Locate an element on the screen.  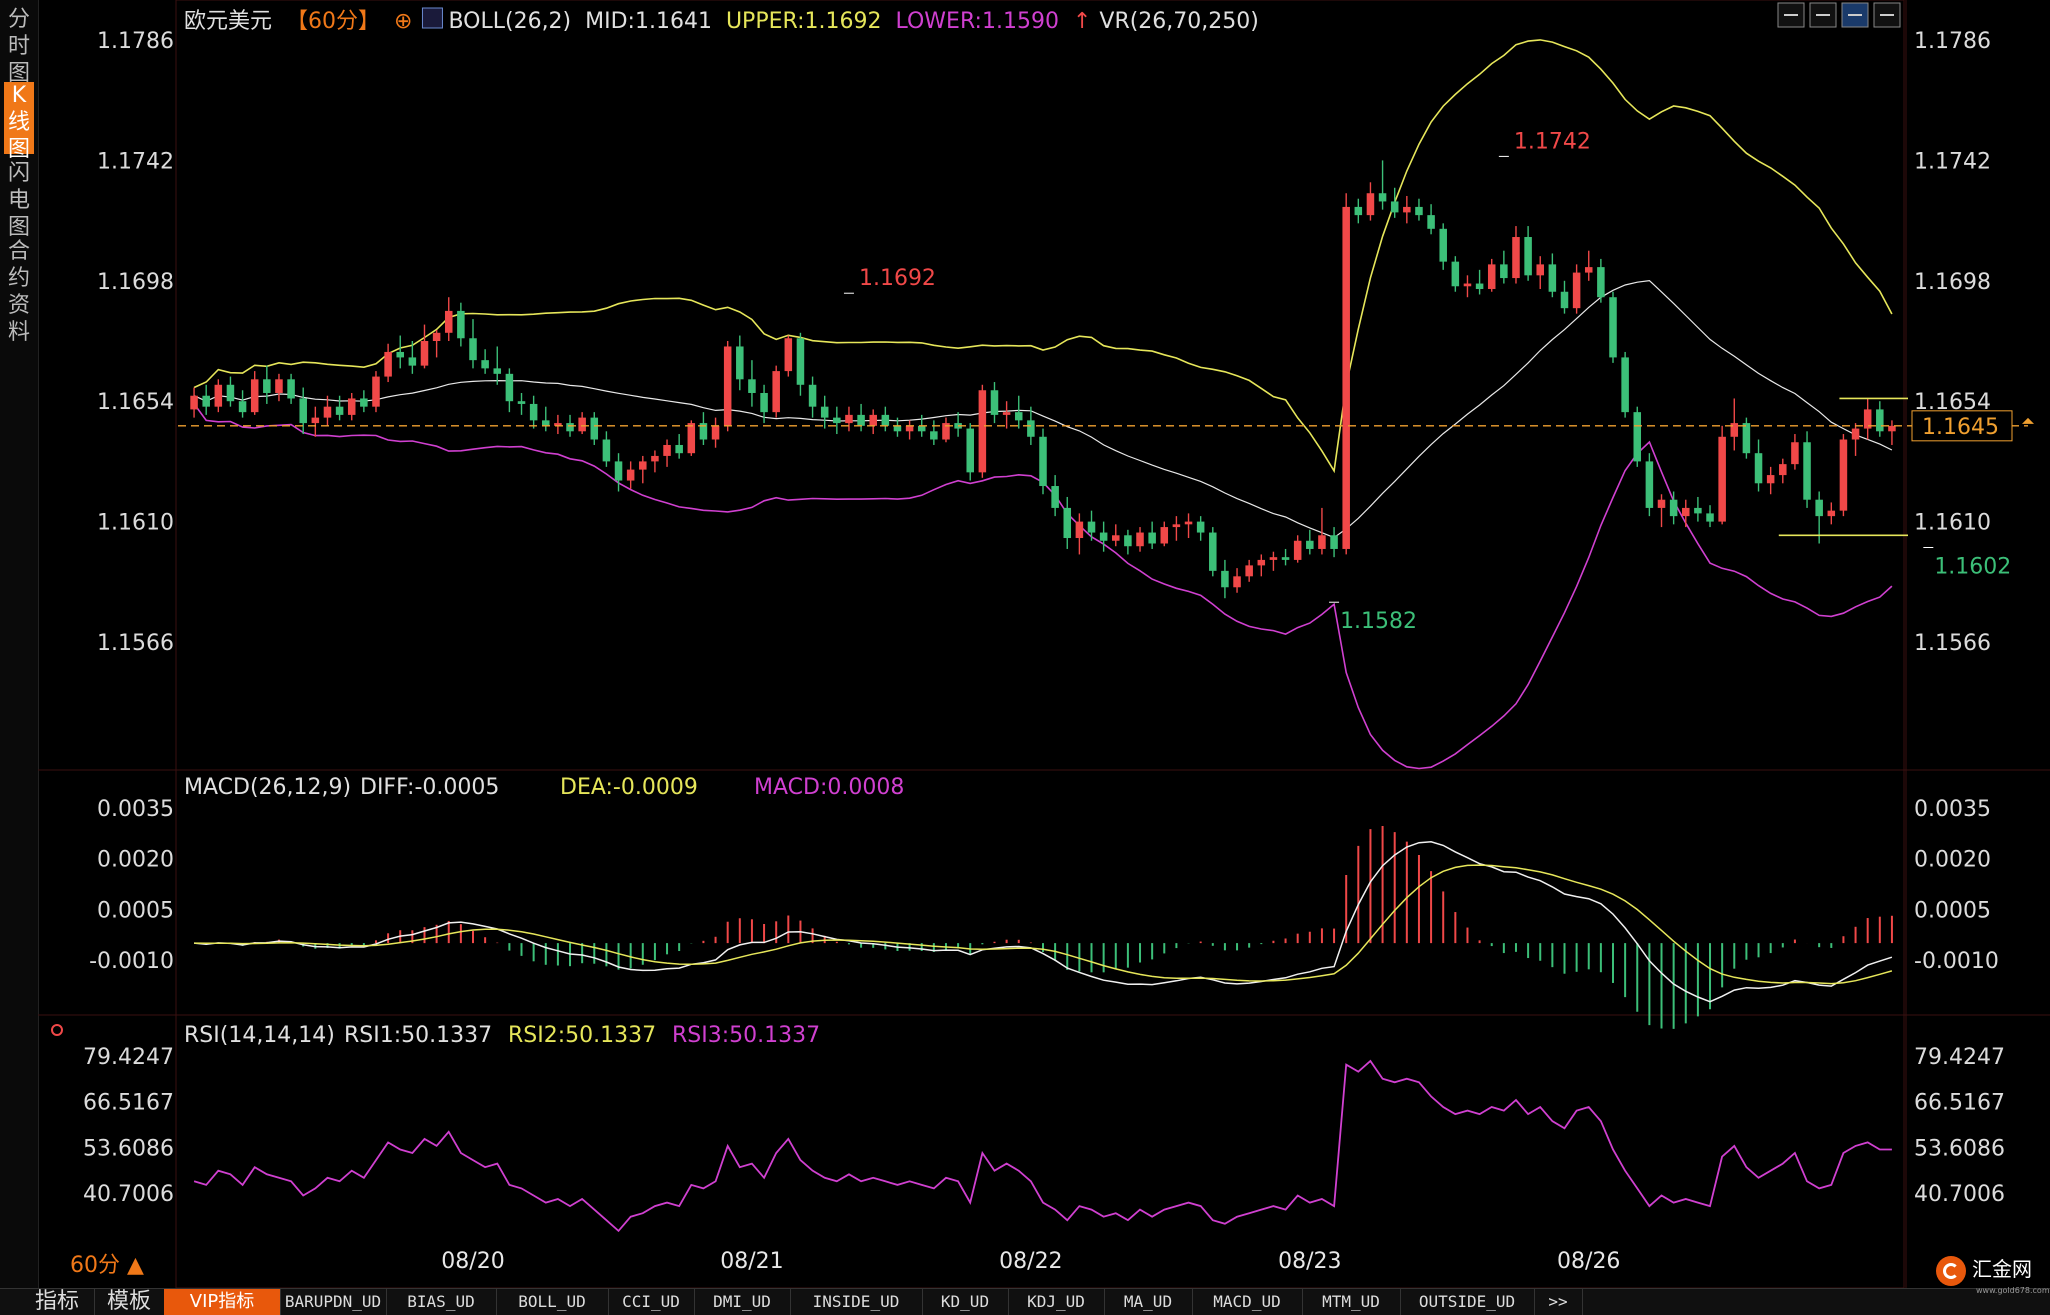
logo-text: 汇金网 is located at coordinates (2002, 1269).